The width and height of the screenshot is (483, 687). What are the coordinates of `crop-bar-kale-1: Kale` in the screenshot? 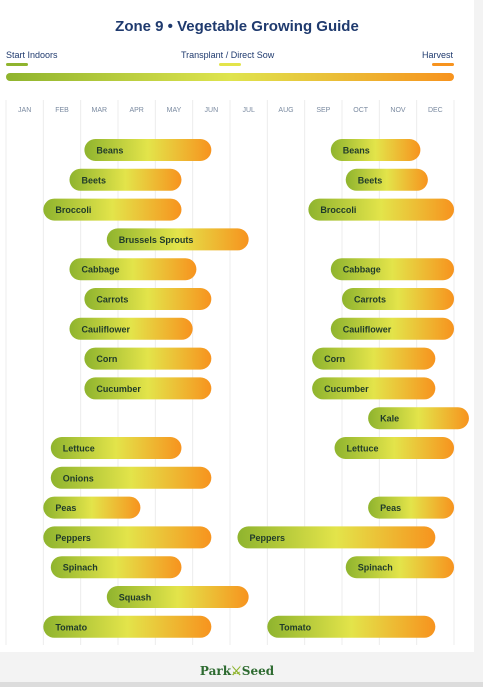 It's located at (418, 418).